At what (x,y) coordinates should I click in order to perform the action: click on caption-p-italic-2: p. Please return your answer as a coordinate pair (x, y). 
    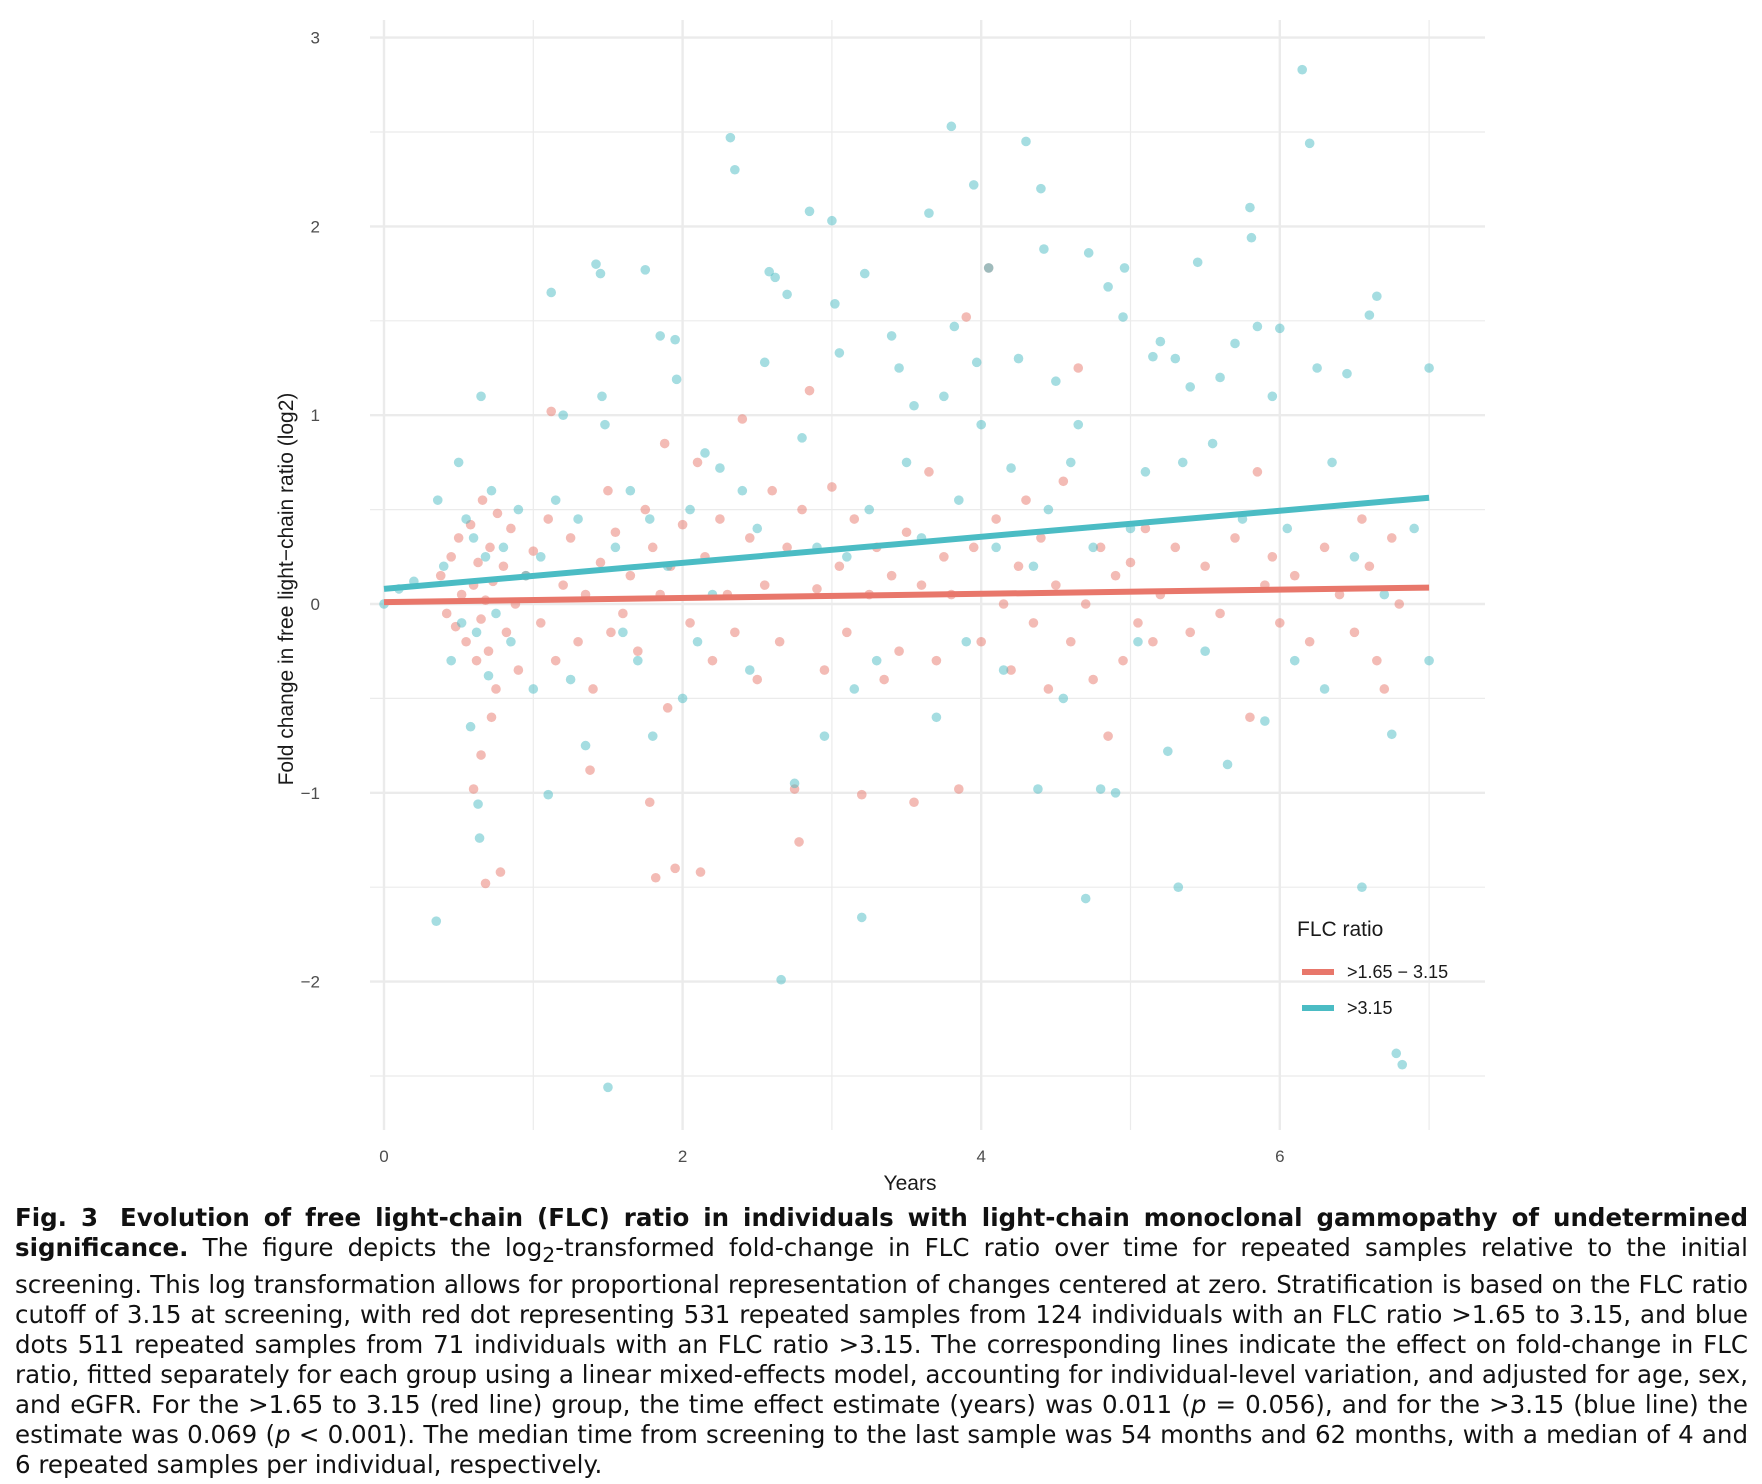
    Looking at the image, I should click on (283, 1434).